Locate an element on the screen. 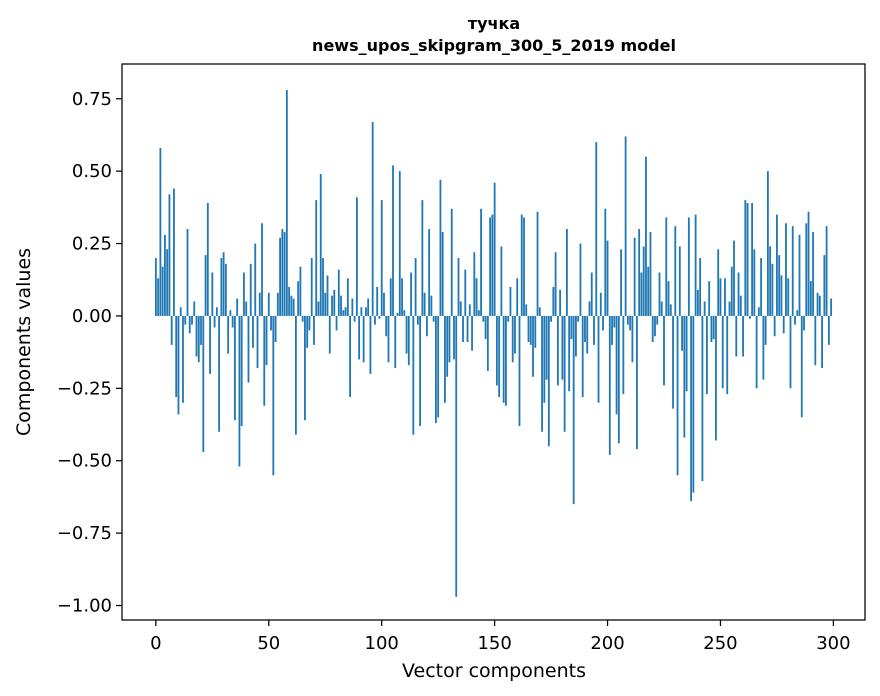 Image resolution: width=880 pixels, height=696 pixels. y-tick-label: 0.50 is located at coordinates (92, 171).